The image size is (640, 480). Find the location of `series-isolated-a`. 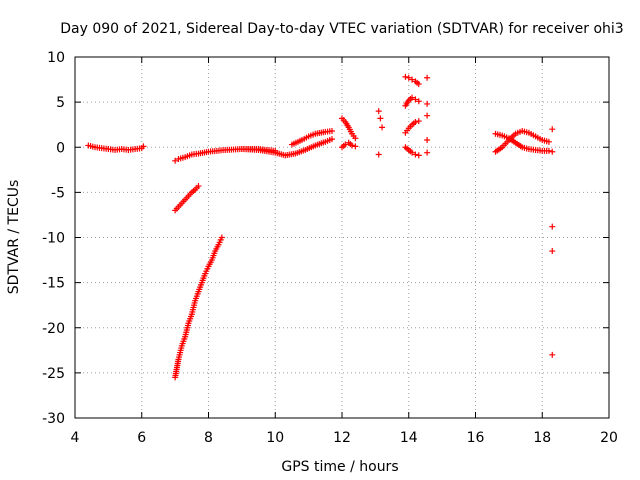

series-isolated-a is located at coordinates (380, 133).